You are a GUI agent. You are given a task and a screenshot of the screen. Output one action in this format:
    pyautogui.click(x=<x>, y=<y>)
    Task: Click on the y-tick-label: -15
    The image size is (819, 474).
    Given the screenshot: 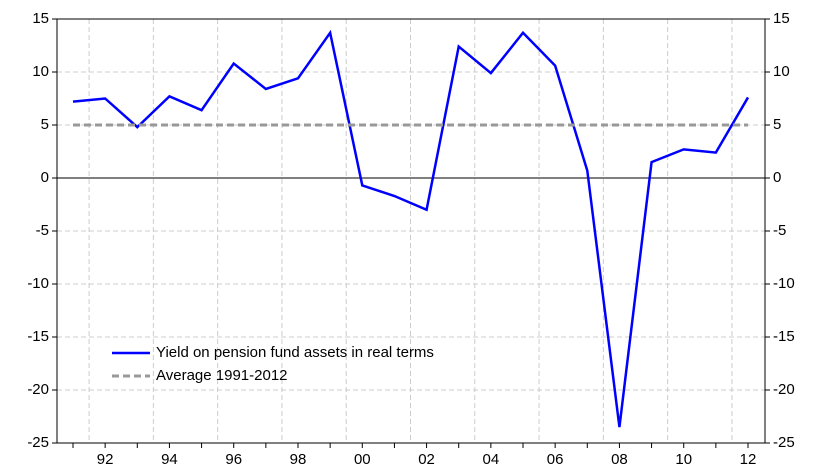 What is the action you would take?
    pyautogui.click(x=38, y=336)
    